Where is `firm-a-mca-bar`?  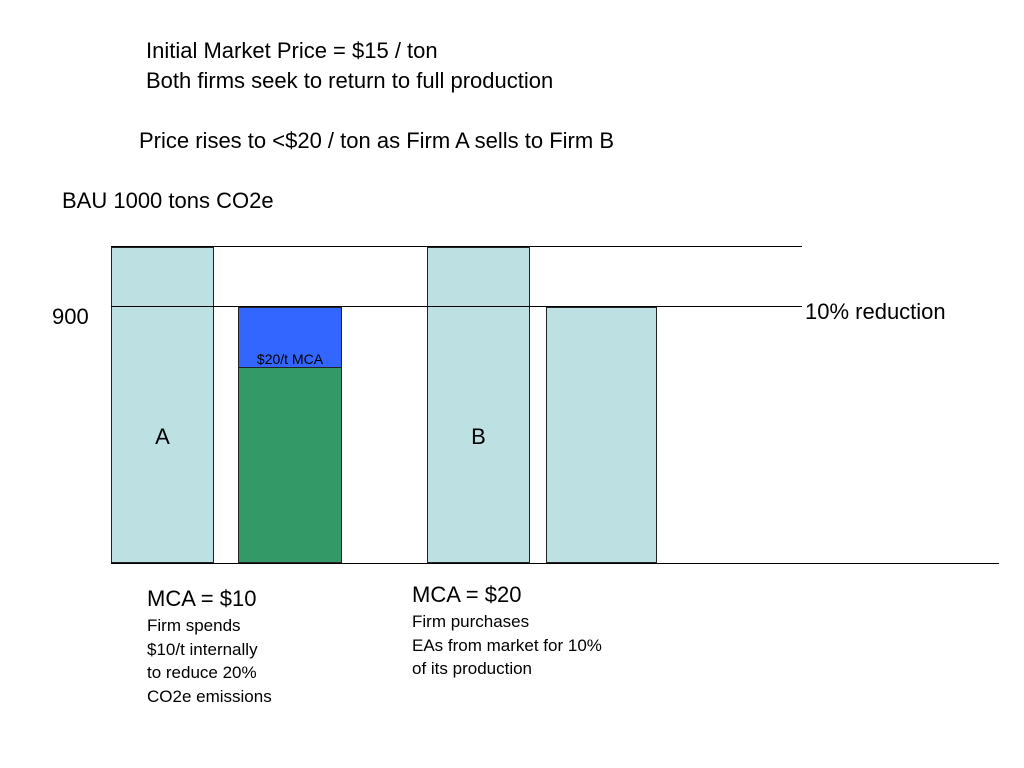
firm-a-mca-bar is located at coordinates (290, 337).